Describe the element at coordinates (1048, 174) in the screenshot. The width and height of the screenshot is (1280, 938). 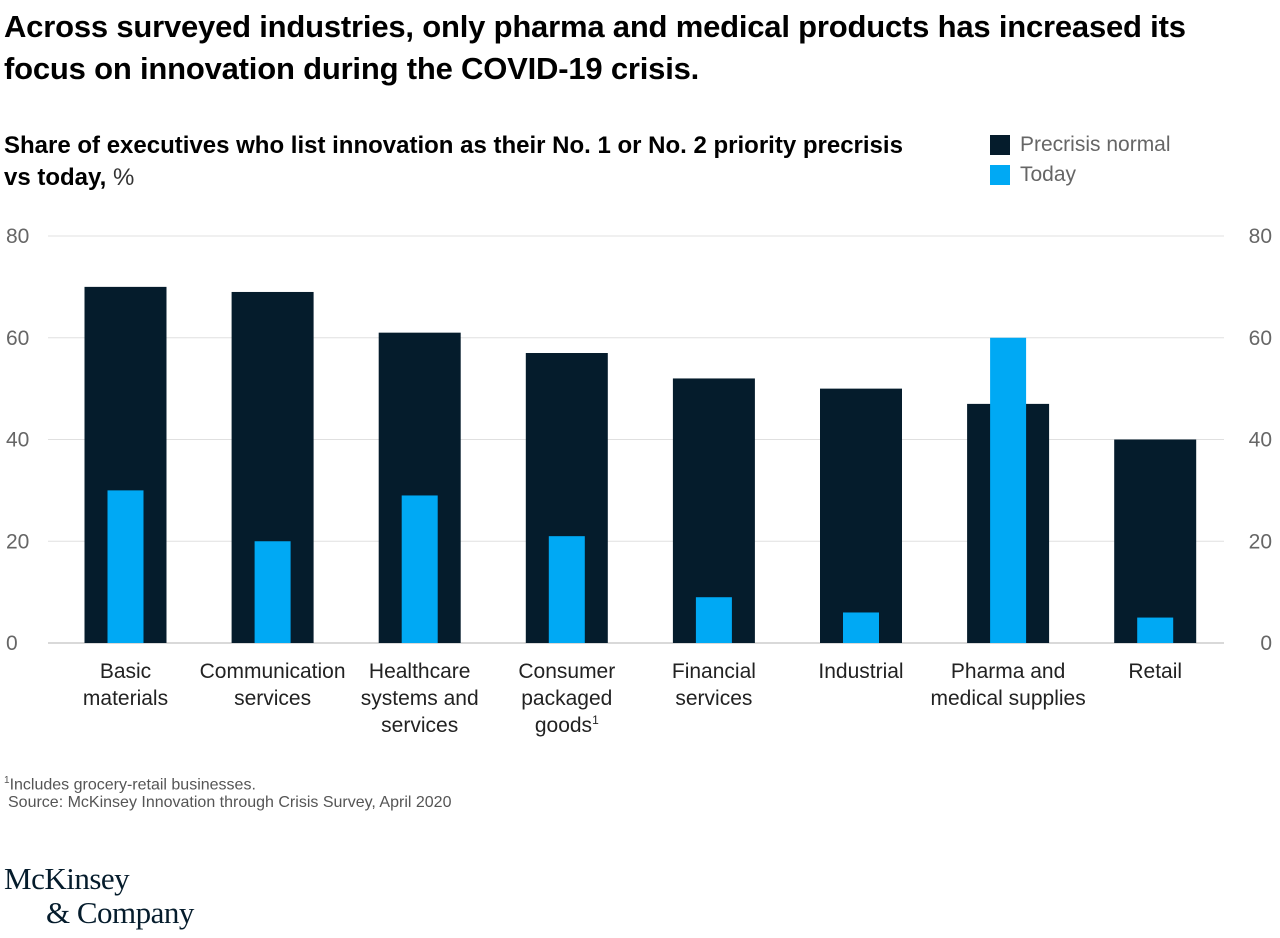
I see `legend-label-today: Today` at that location.